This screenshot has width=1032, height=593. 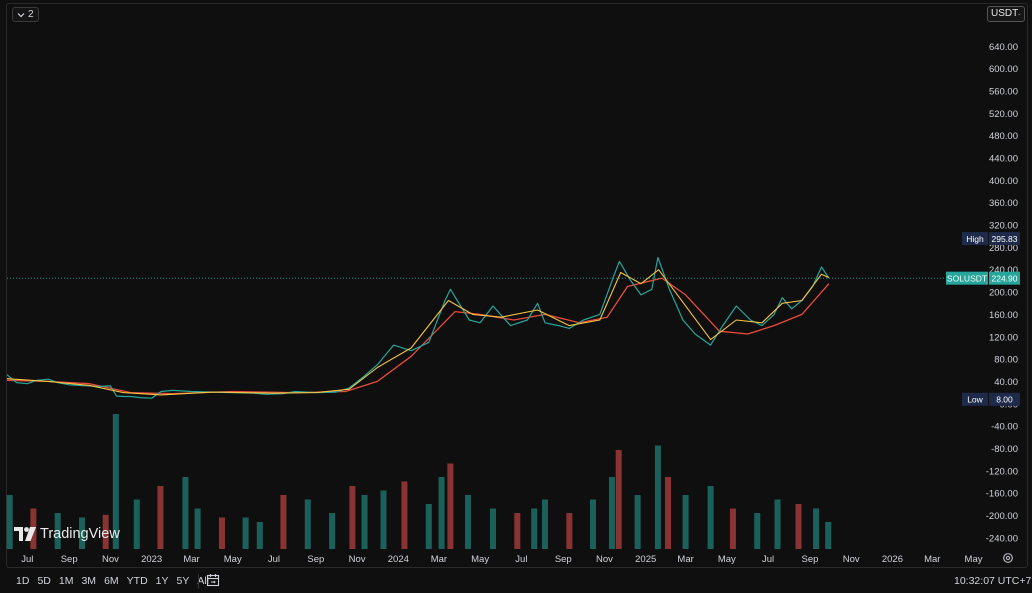 What do you see at coordinates (66, 581) in the screenshot?
I see `range-1m-button: 1M` at bounding box center [66, 581].